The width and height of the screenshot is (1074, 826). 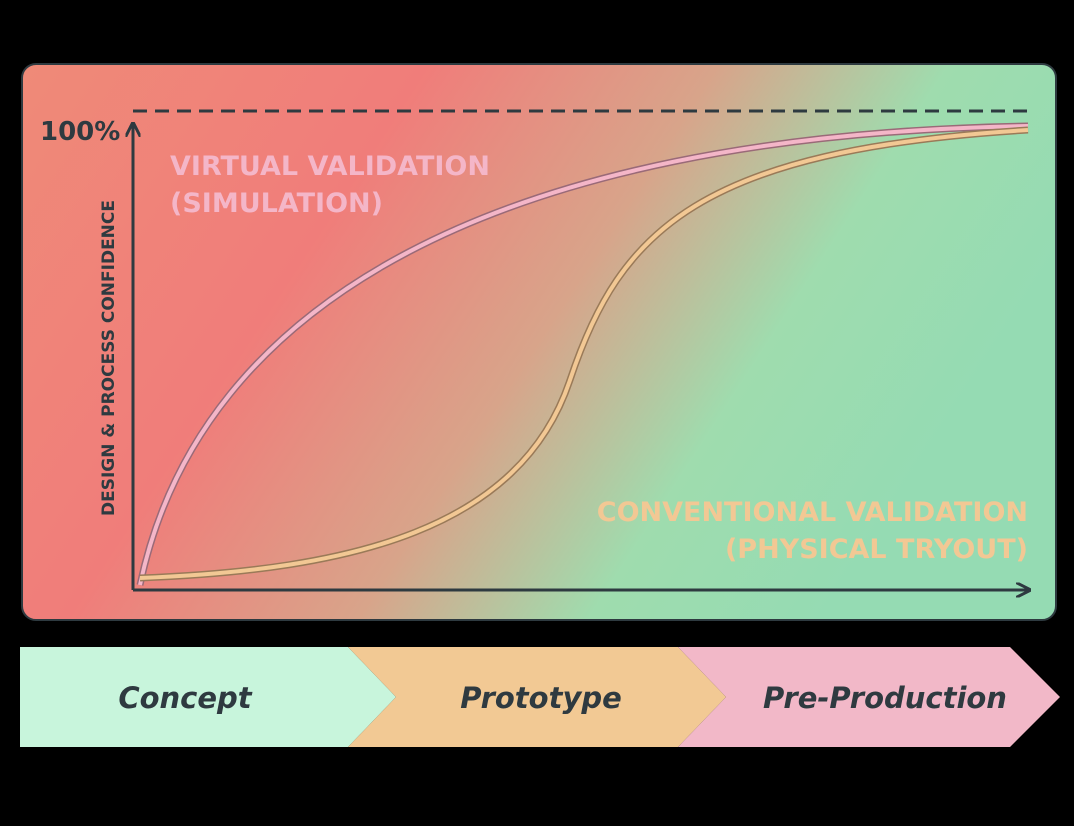 I want to click on y-axis-label: DESIGN & PROCESS CONFIDENCE, so click(x=109, y=358).